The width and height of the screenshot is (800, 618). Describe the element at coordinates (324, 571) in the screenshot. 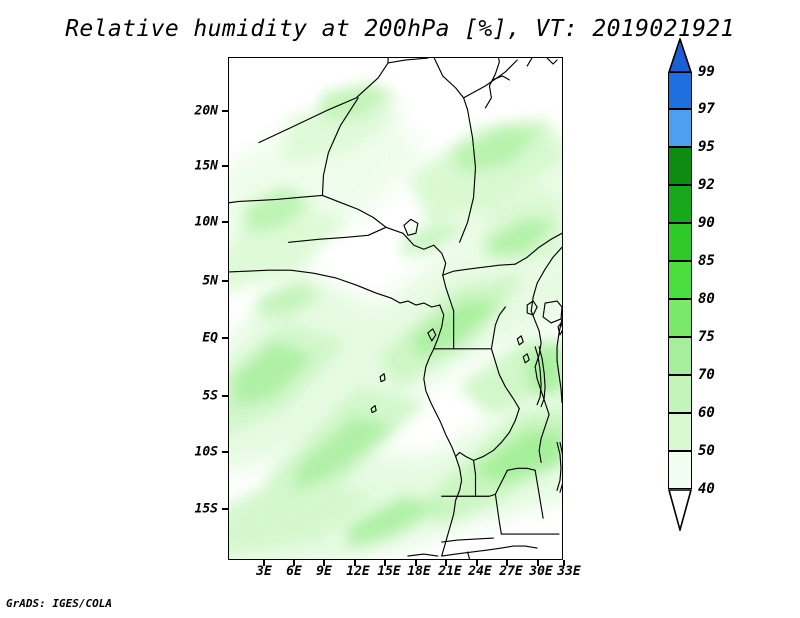

I see `x-axis-label-9E: 9E` at that location.